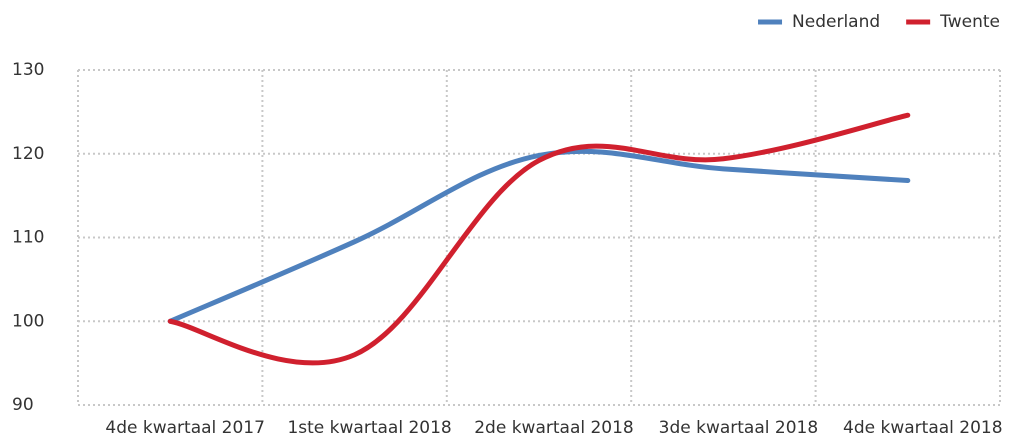  What do you see at coordinates (836, 22) in the screenshot?
I see `legend-label: Nederland` at bounding box center [836, 22].